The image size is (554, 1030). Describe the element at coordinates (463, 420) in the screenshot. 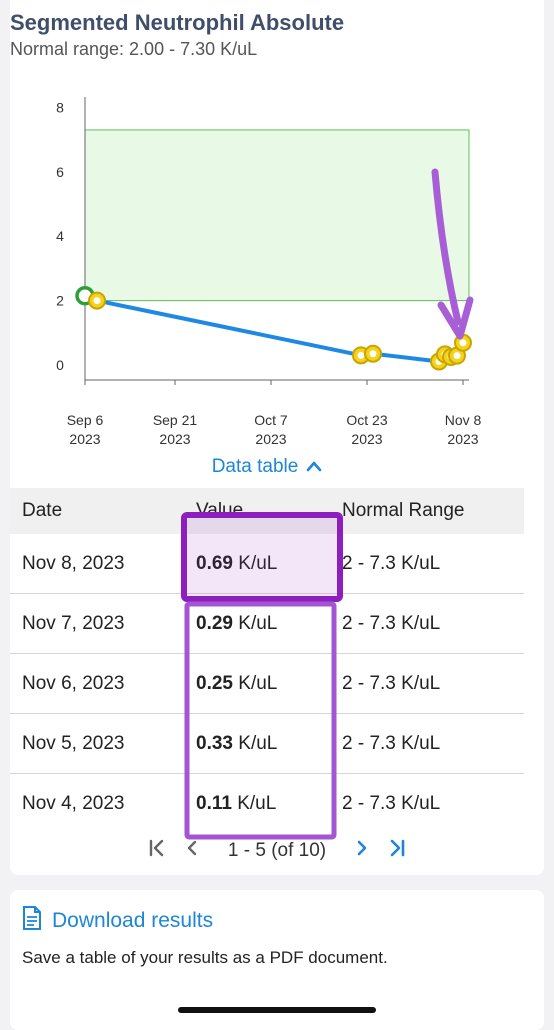

I see `x-tick-label: Nov 8` at that location.